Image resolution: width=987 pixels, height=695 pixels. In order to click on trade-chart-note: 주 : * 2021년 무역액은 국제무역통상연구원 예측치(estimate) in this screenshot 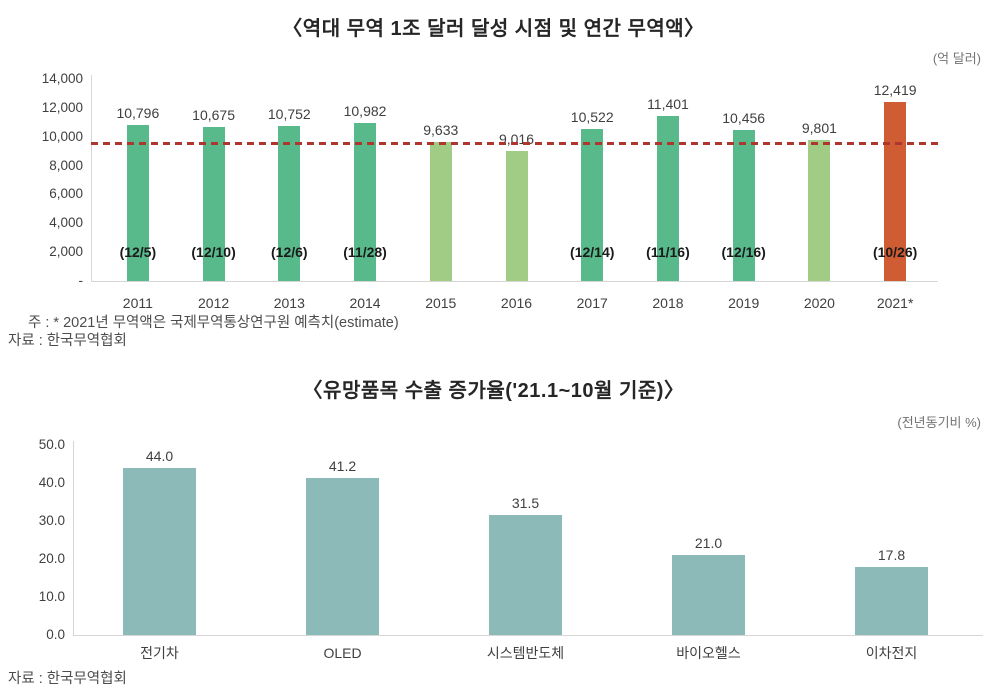, I will do `click(213, 323)`.